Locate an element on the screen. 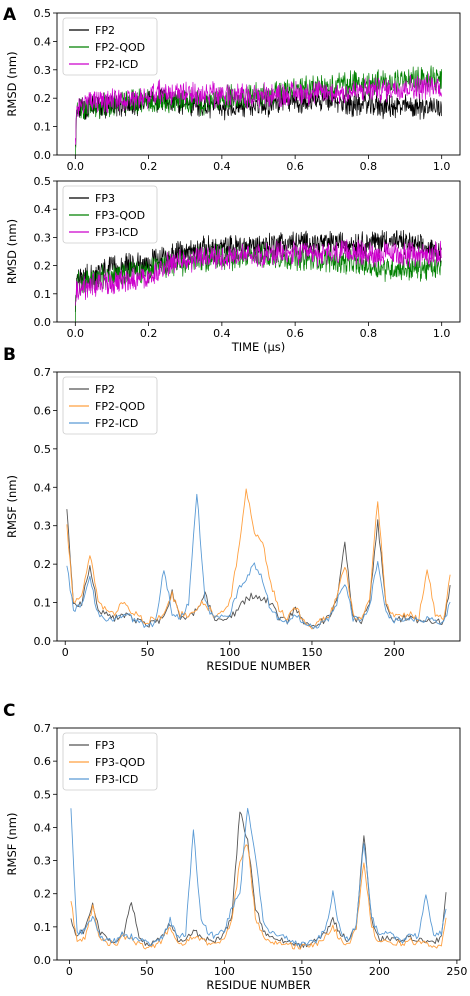 The image size is (470, 996). series-line-fp2-qod is located at coordinates (258, 559).